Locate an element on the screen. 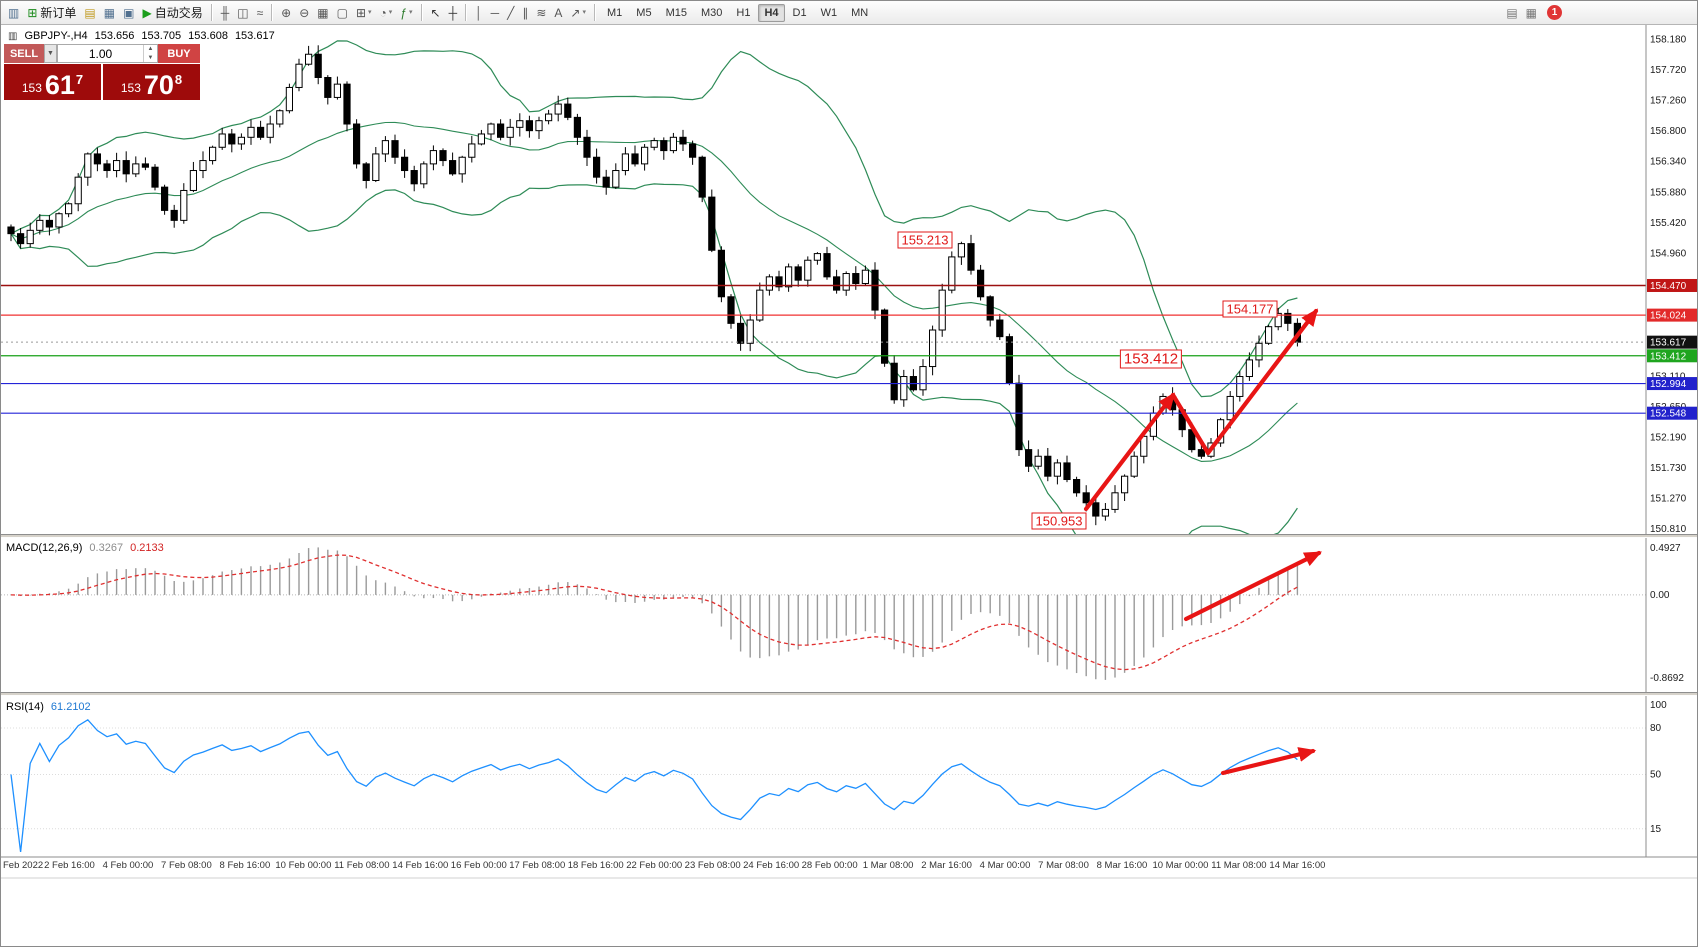 The image size is (1698, 947). timeframe-m5: M5 is located at coordinates (644, 12).